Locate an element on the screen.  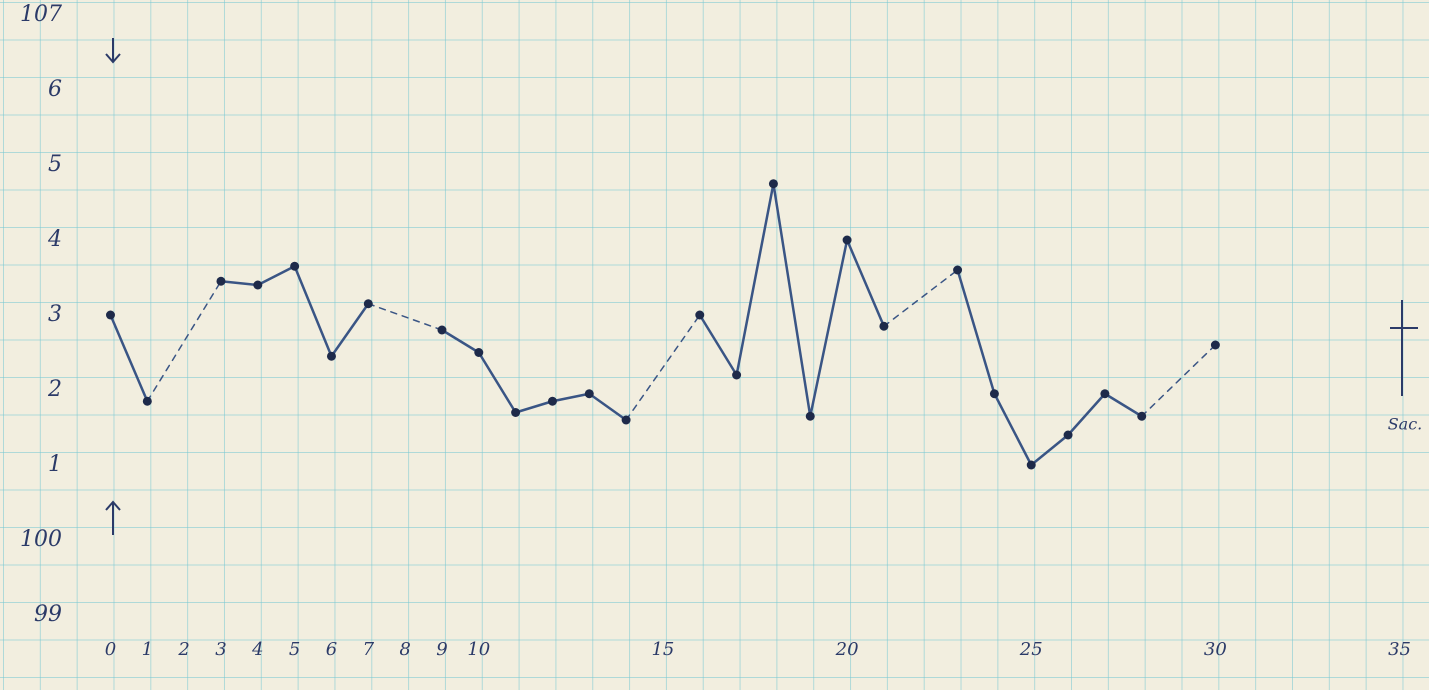
x-tick-label: 4 is located at coordinates (257, 649).